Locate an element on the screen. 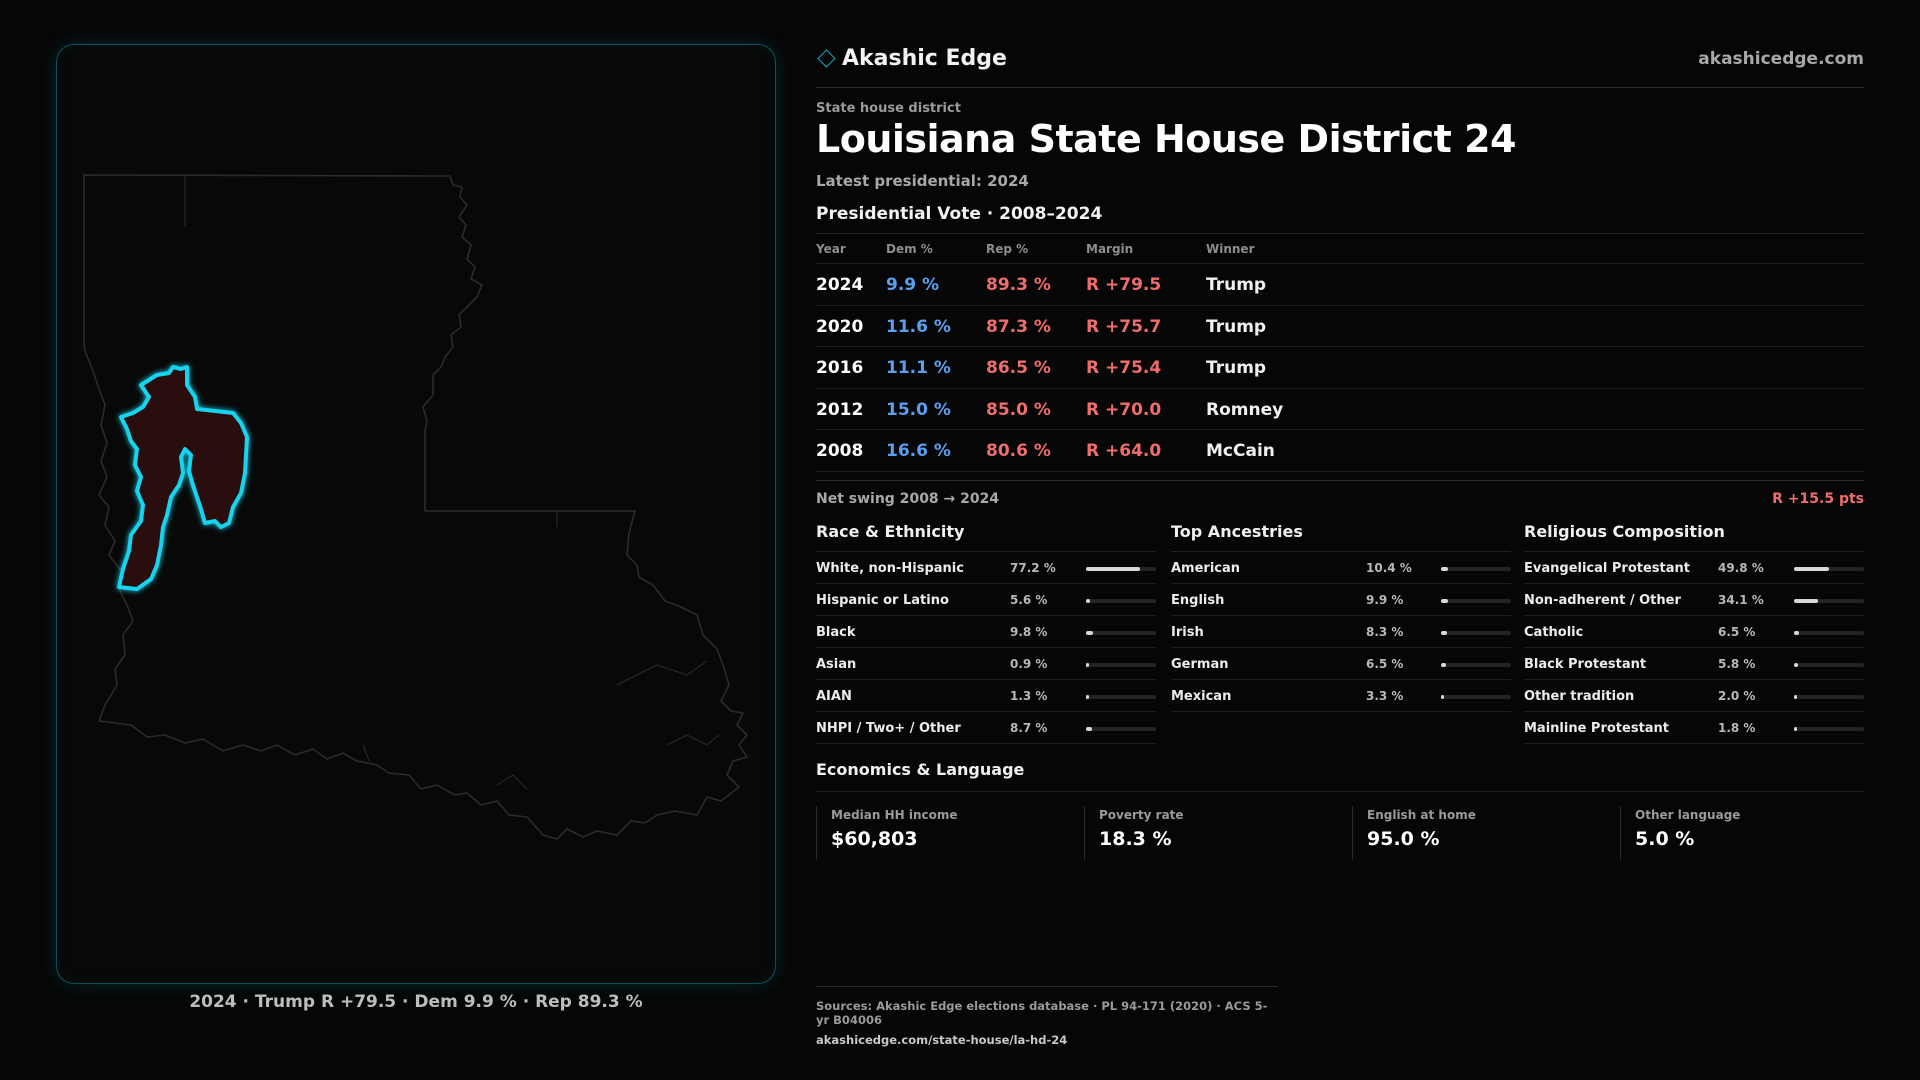 This screenshot has width=1920, height=1080. economics-title: Economics & Language is located at coordinates (1340, 776).